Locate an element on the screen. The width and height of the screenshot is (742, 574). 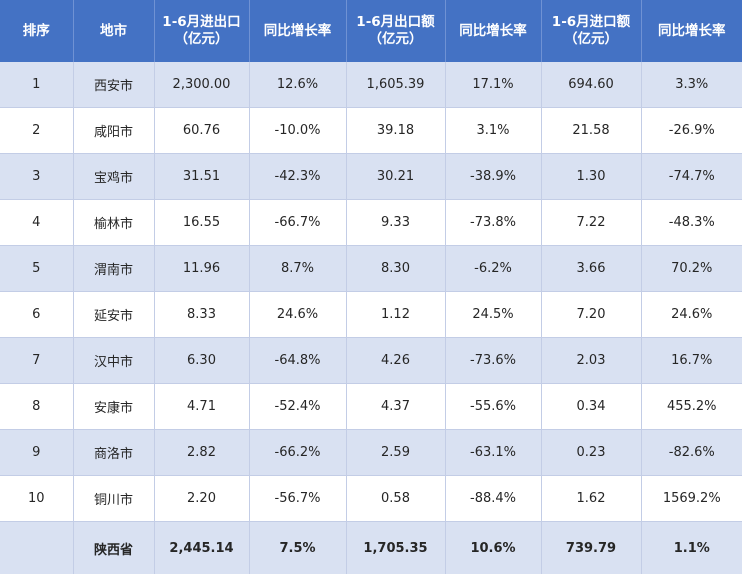
cell-export-growth: -73.8% is located at coordinates (493, 223).